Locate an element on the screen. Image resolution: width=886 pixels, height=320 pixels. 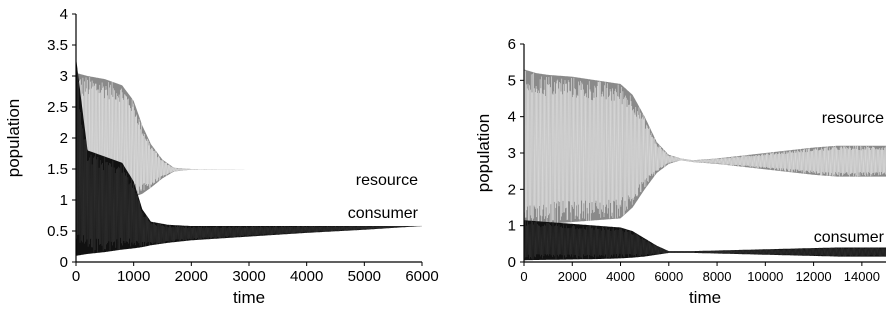
chart1-annotation-resource: resource is located at coordinates (387, 180).